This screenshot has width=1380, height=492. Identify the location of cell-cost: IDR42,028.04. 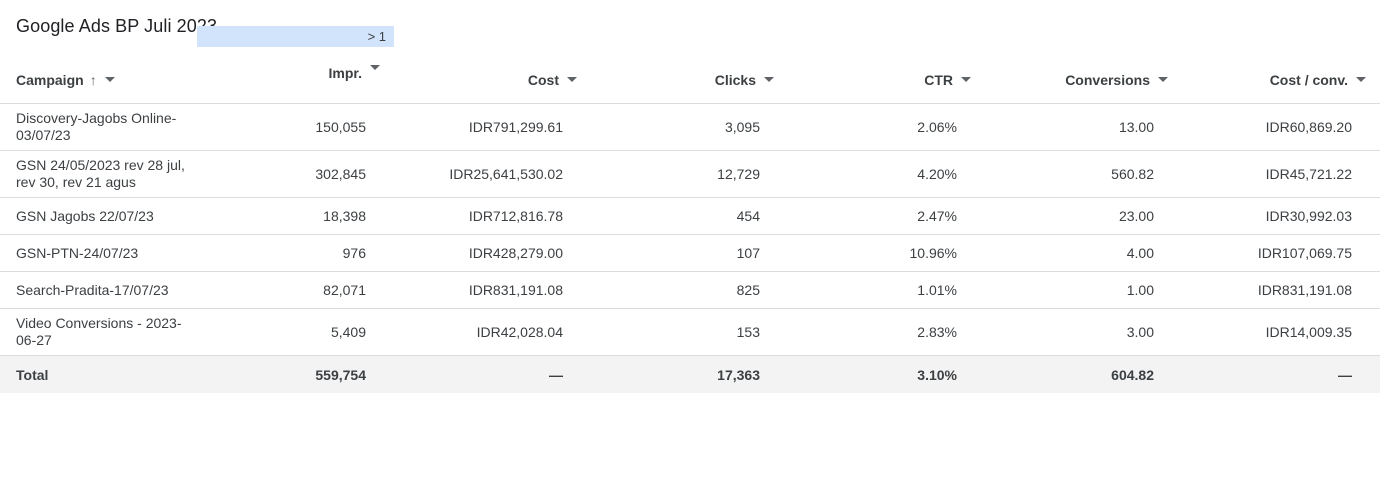
(492, 332).